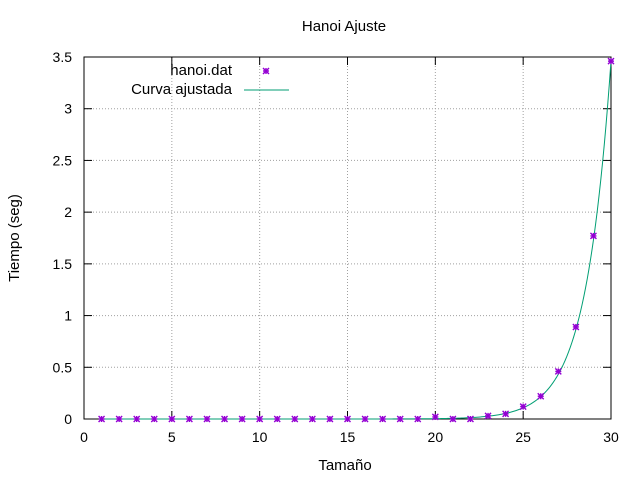 The height and width of the screenshot is (485, 640). What do you see at coordinates (266, 71) in the screenshot?
I see `legend-marker-points` at bounding box center [266, 71].